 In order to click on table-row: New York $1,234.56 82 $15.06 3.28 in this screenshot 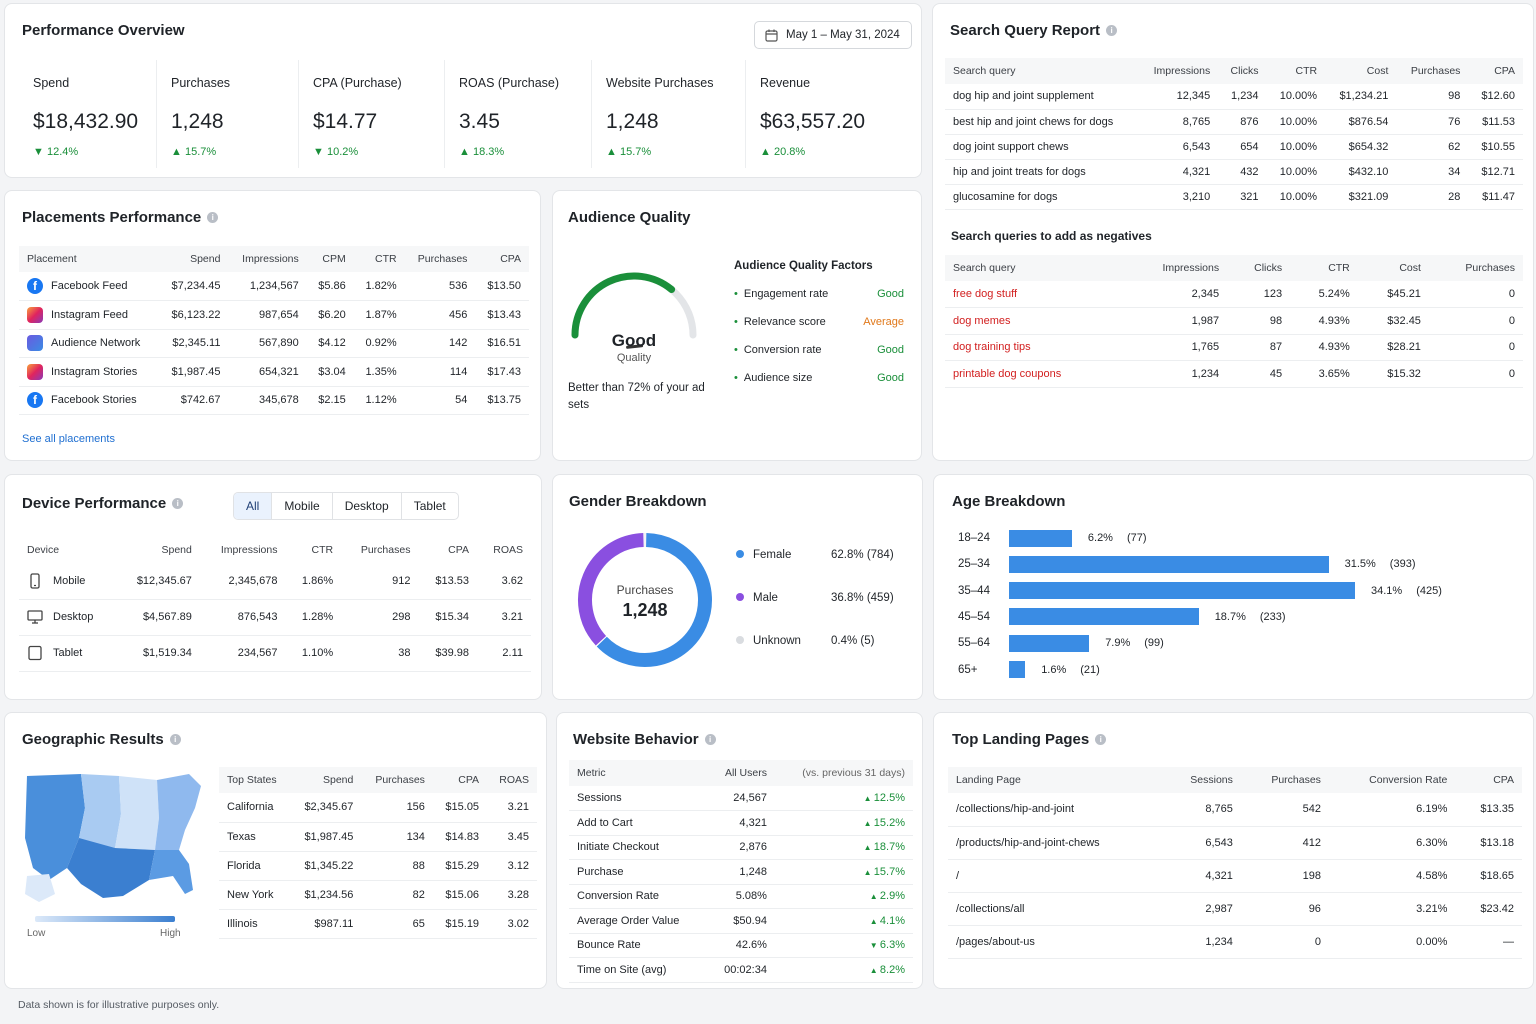, I will do `click(378, 895)`.